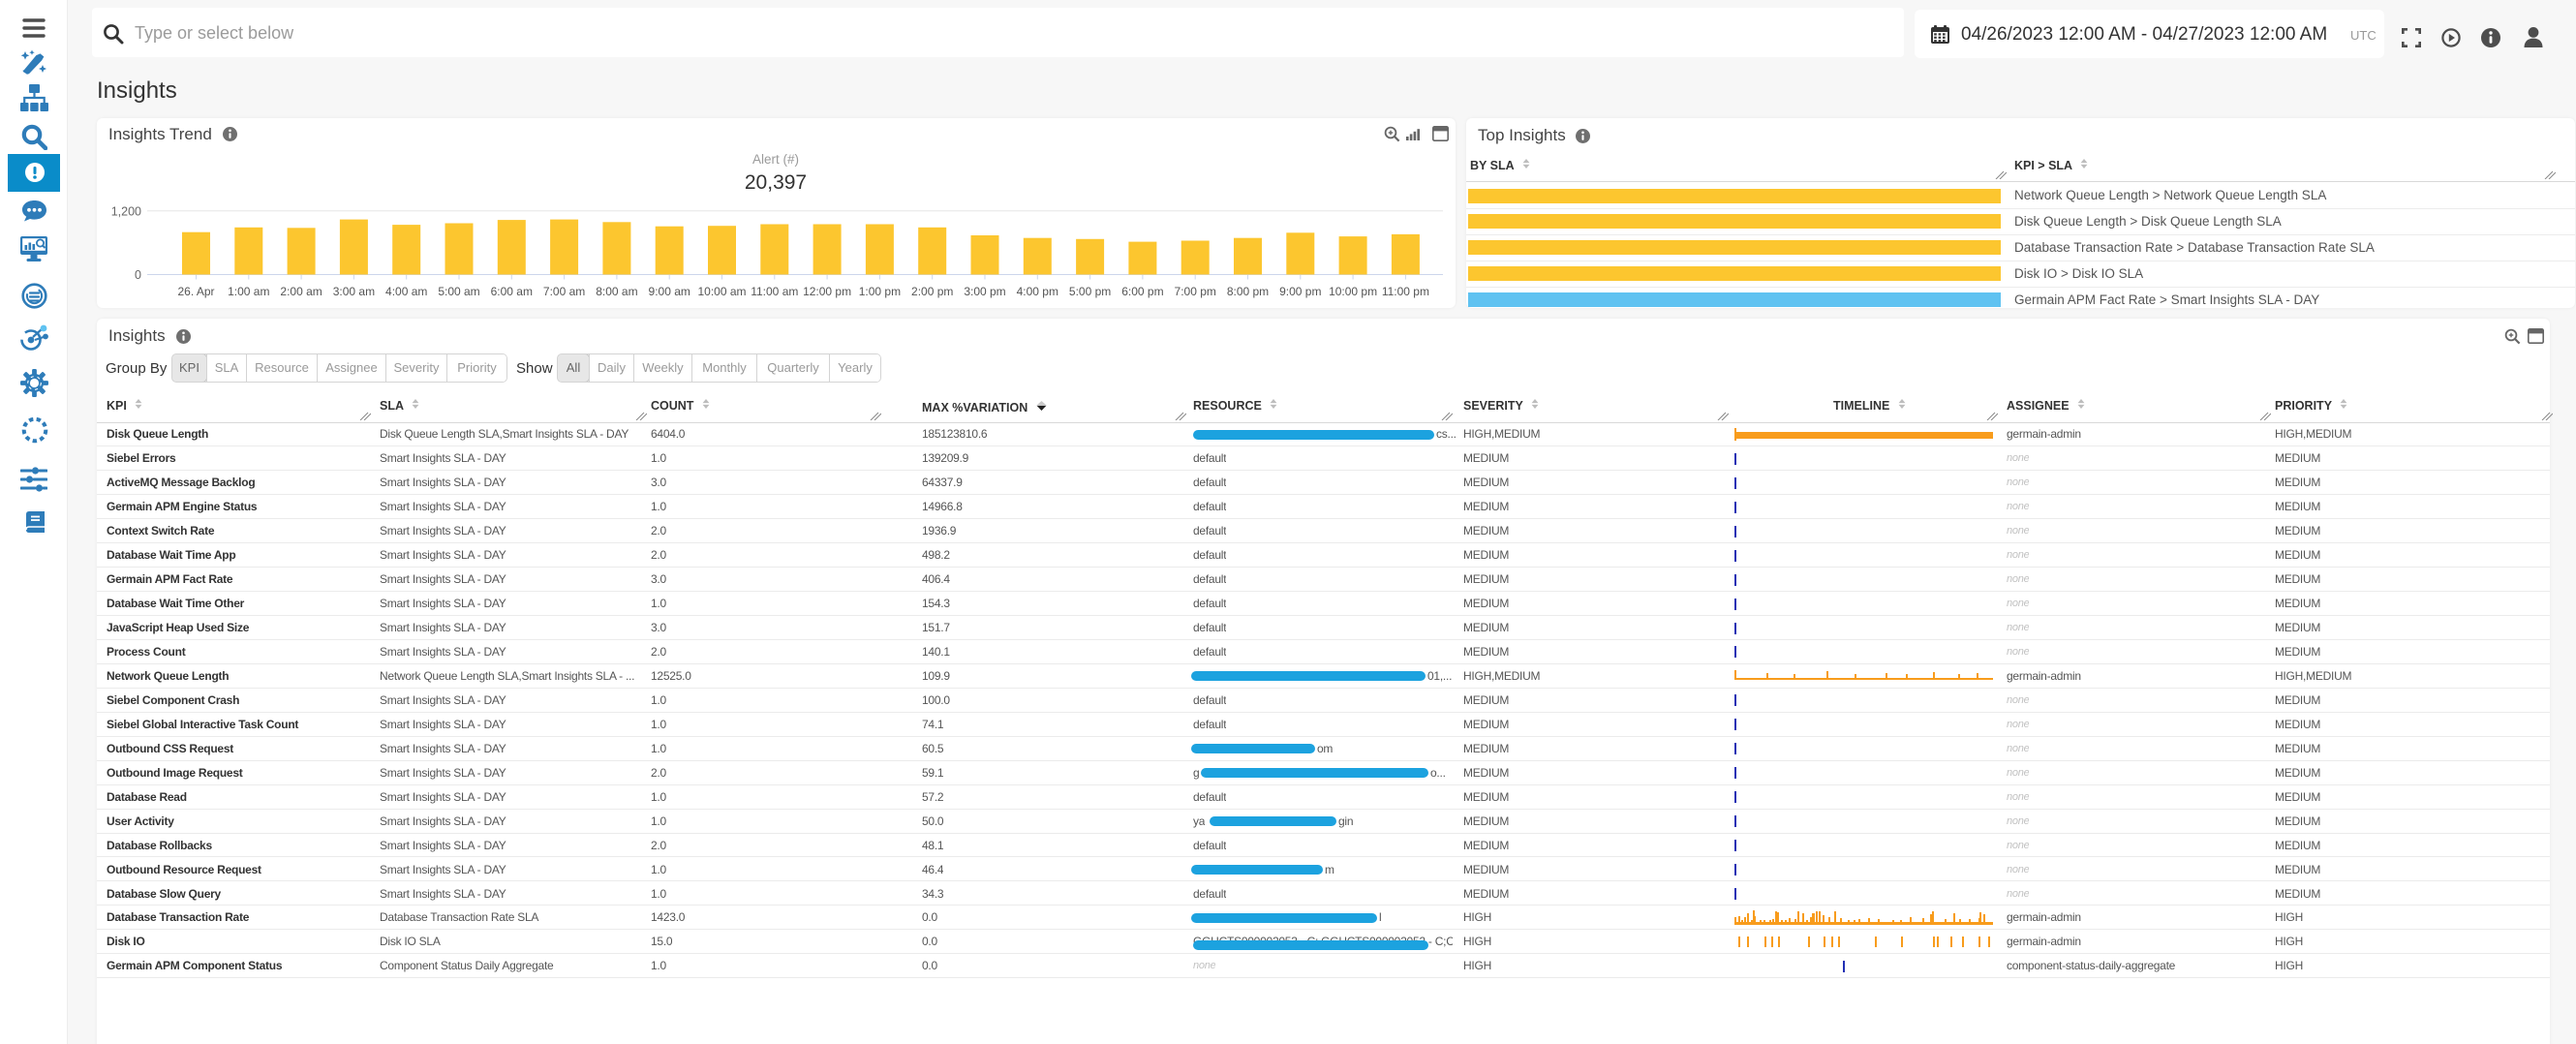  What do you see at coordinates (406, 292) in the screenshot?
I see `svg-text: 4:00 am` at bounding box center [406, 292].